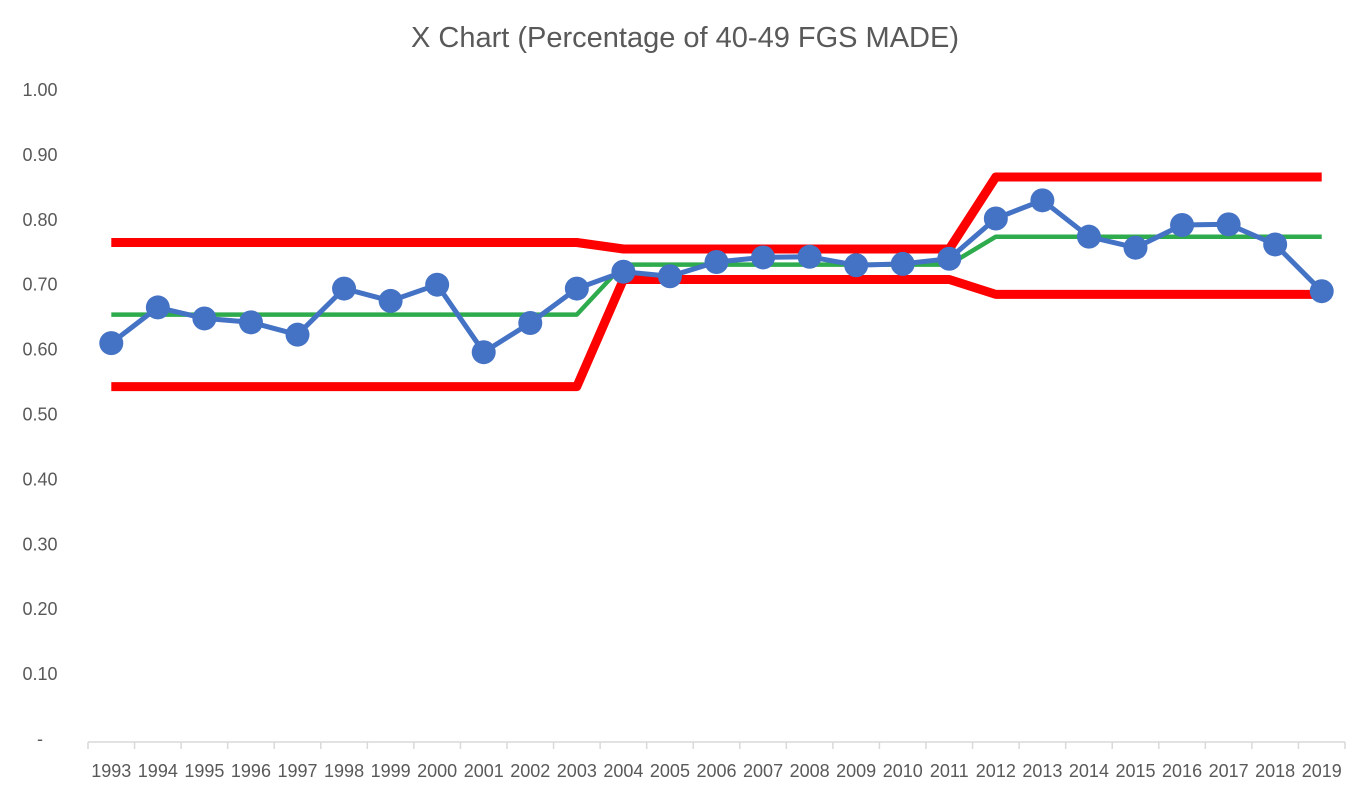 This screenshot has width=1370, height=800. I want to click on x-tick-label: 1998, so click(344, 771).